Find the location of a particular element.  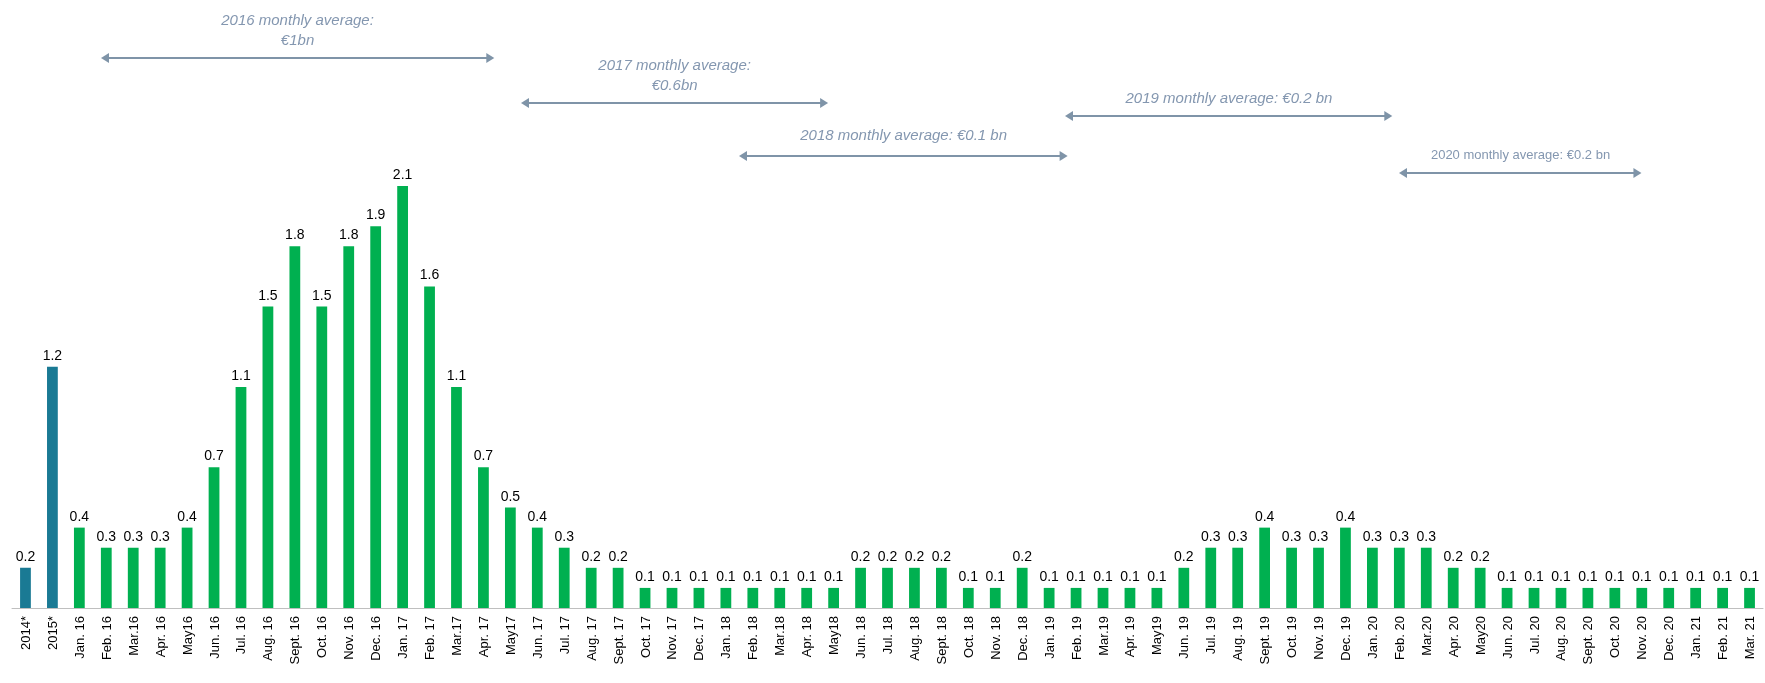

x-tick-label: Mar.16 is located at coordinates (133, 636).